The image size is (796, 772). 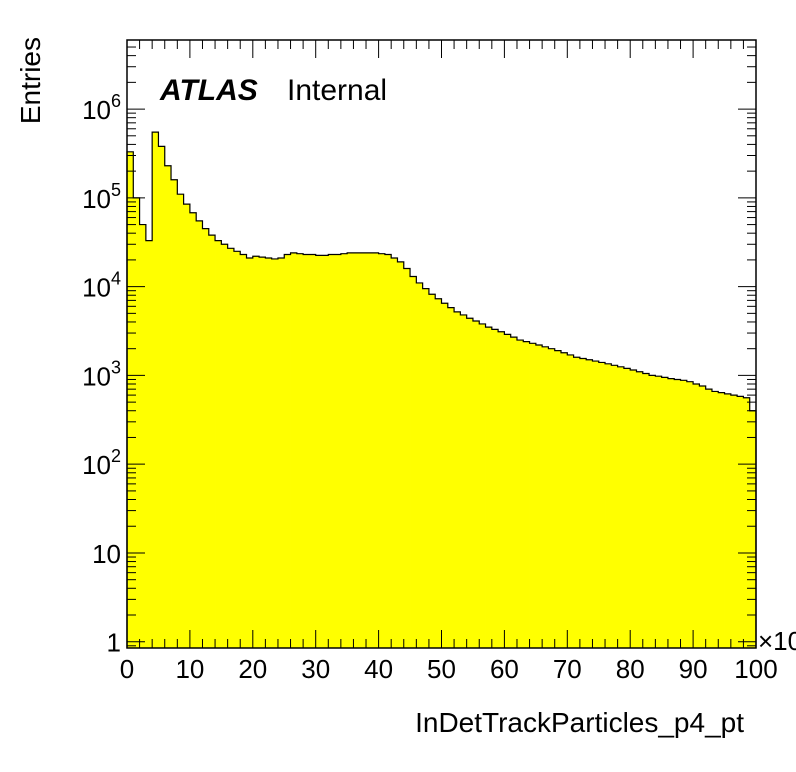 I want to click on x-tick-label: 60, so click(x=504, y=669).